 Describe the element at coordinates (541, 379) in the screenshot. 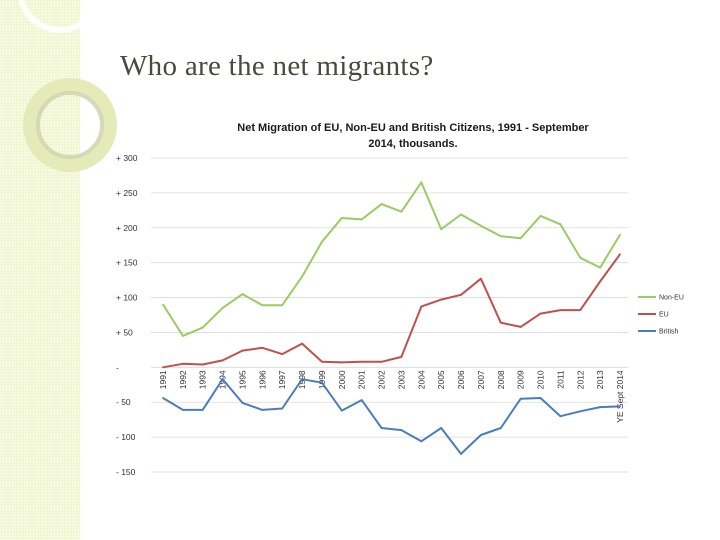

I see `x-tick-label: 2010` at that location.